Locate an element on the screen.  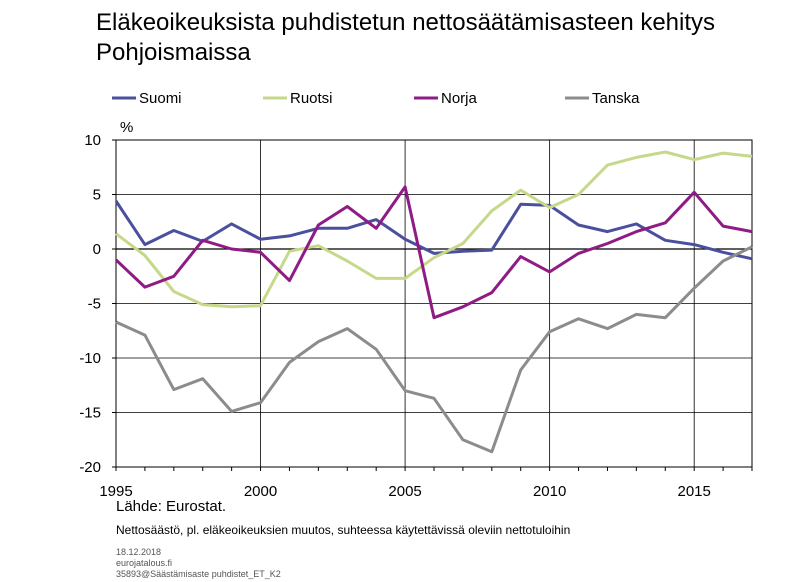
legend: Suomi Ruotsi Norja Tanska is located at coordinates (376, 98).